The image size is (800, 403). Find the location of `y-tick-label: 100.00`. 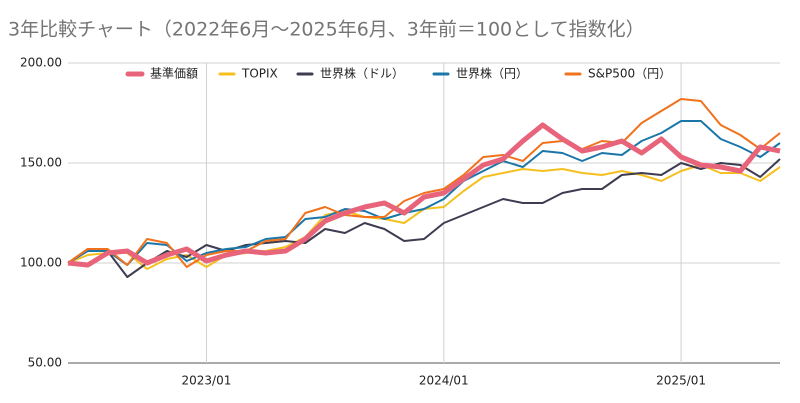

y-tick-label: 100.00 is located at coordinates (41, 263).